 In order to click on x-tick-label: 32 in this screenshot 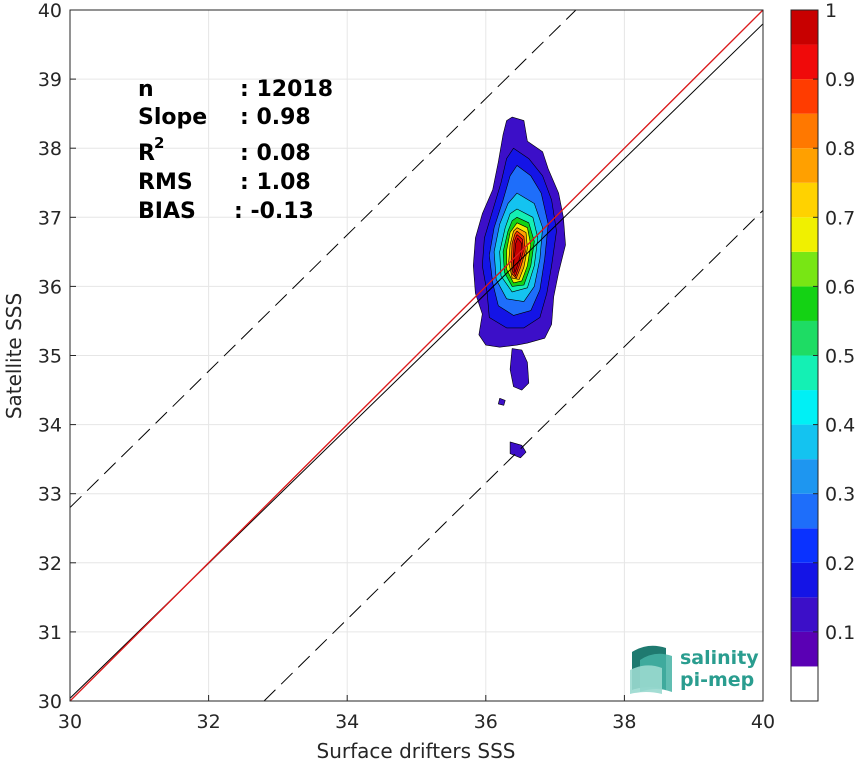, I will do `click(209, 722)`.